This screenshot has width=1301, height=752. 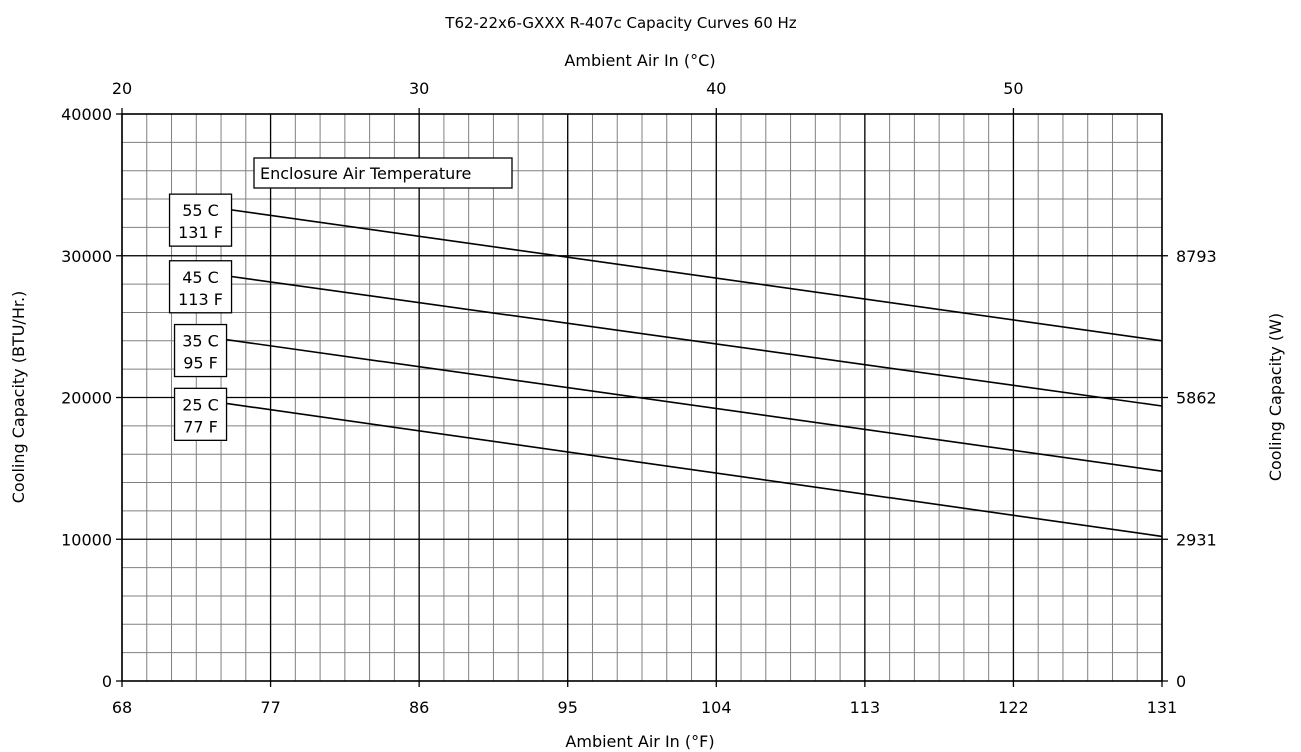 I want to click on series-label-box: 55 C 131 F, so click(x=200, y=220).